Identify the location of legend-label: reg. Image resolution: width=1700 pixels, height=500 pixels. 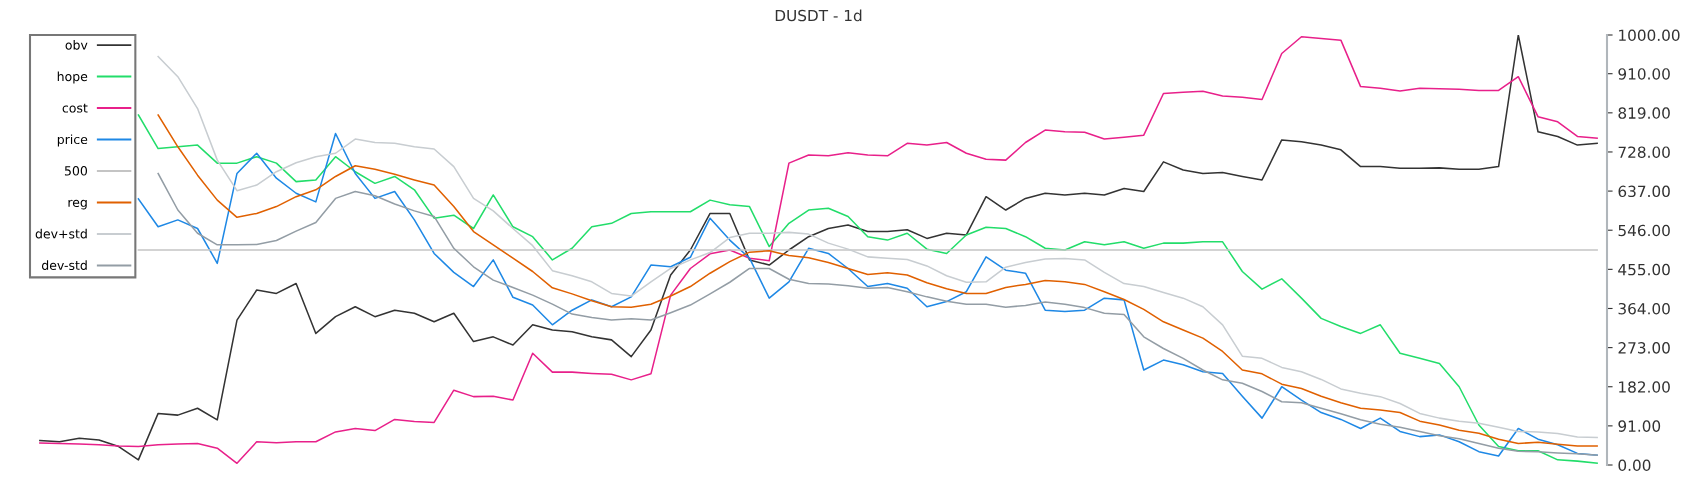
(77, 204).